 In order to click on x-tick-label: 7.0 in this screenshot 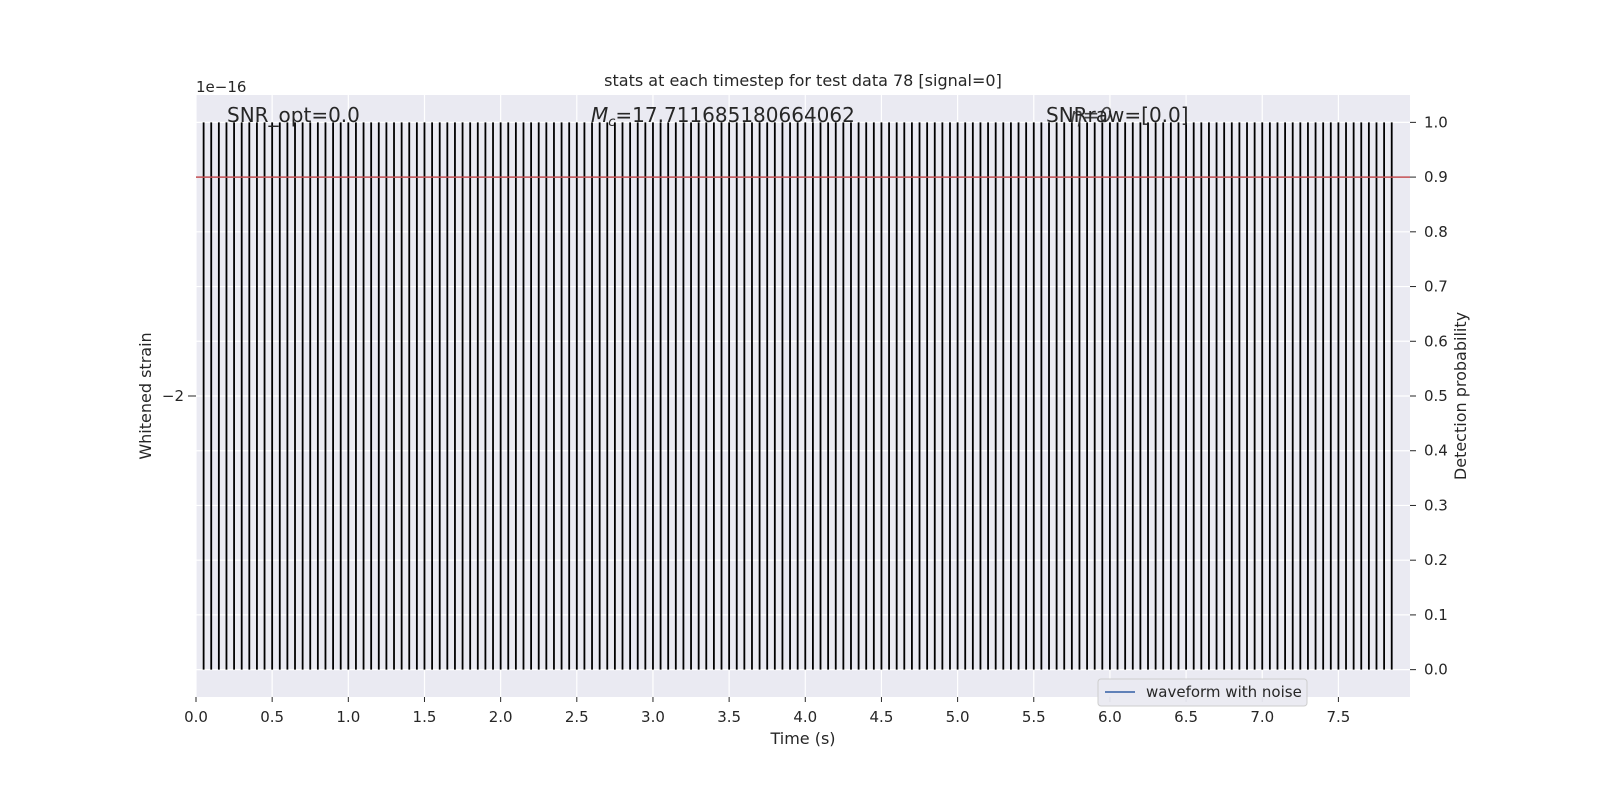, I will do `click(1262, 717)`.